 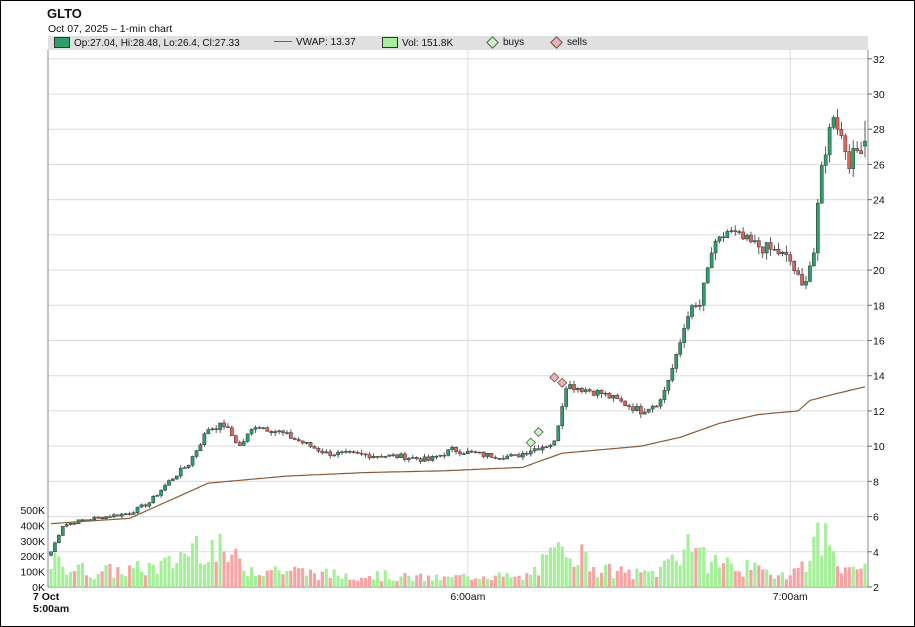 What do you see at coordinates (879, 236) in the screenshot?
I see `price-tick-label: 22` at bounding box center [879, 236].